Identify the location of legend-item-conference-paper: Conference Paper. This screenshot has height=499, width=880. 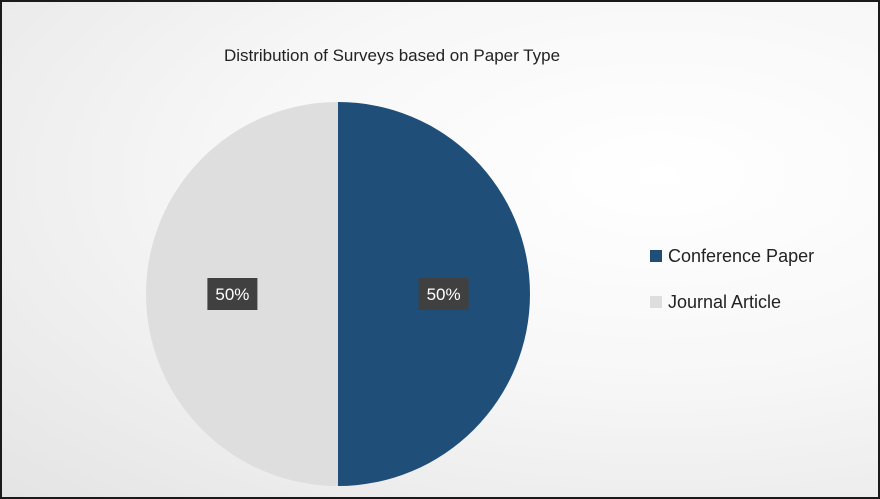
(732, 256).